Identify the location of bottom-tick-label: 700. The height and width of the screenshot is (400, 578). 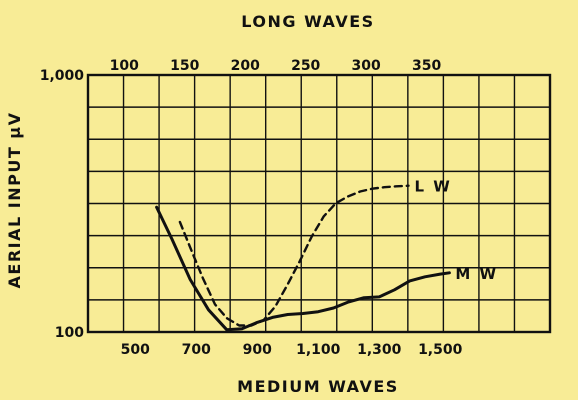
(196, 350).